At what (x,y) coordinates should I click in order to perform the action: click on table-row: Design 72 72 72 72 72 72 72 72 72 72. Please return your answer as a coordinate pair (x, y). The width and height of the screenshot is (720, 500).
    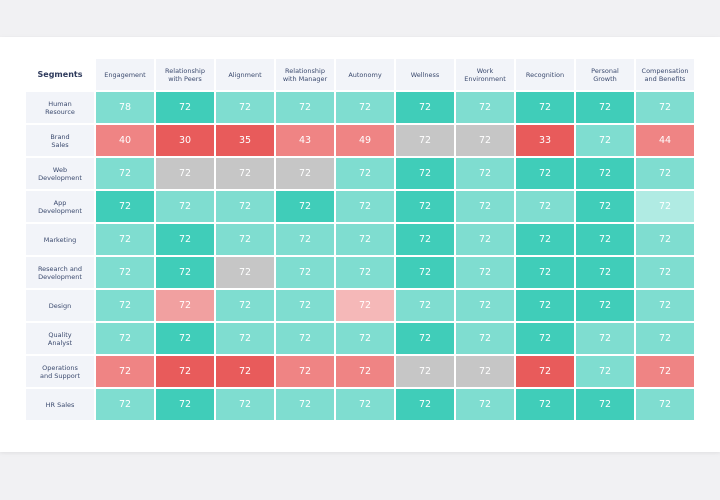
    Looking at the image, I should click on (360, 305).